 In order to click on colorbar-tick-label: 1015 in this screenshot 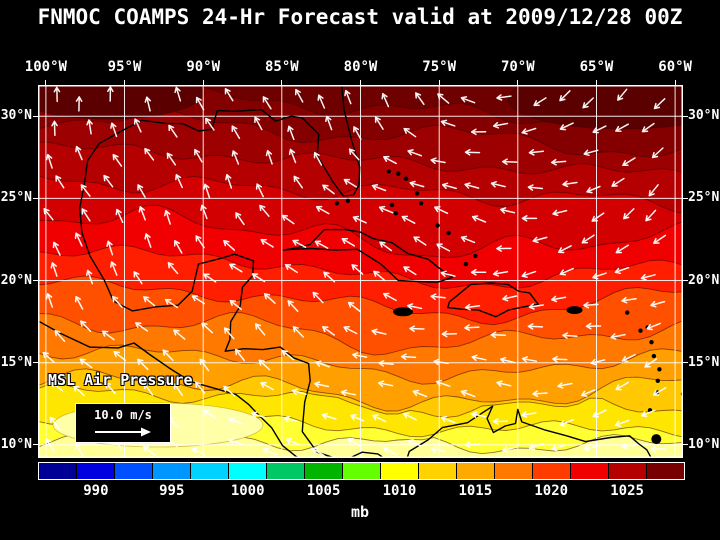, I will do `click(475, 491)`.